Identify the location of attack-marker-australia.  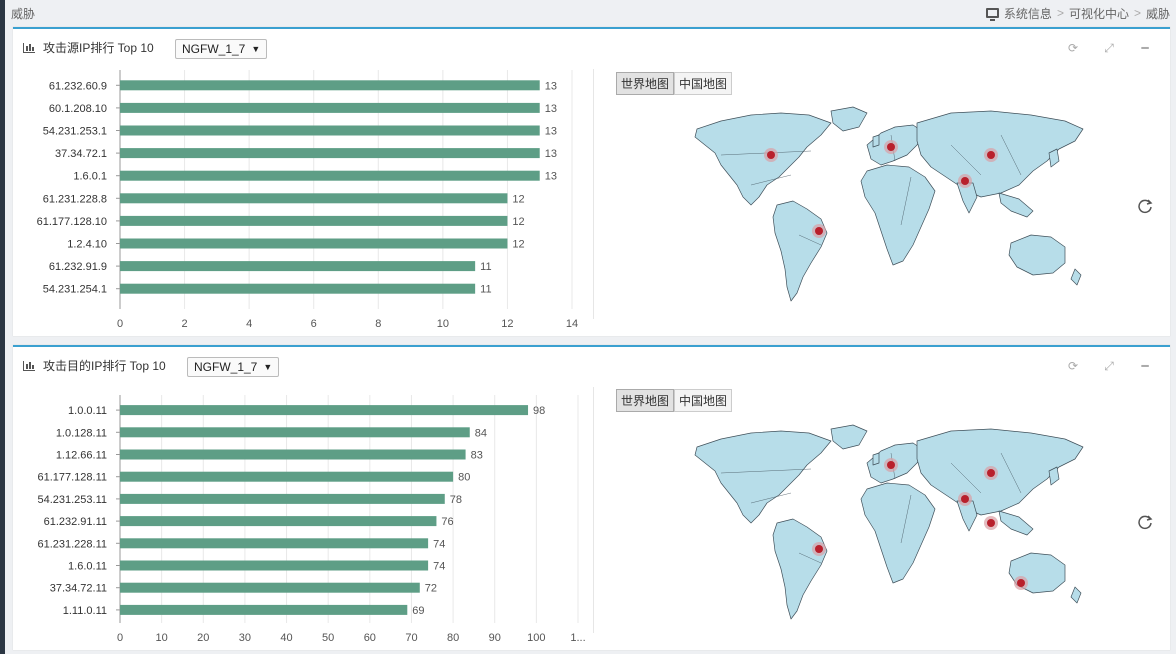
(1021, 583).